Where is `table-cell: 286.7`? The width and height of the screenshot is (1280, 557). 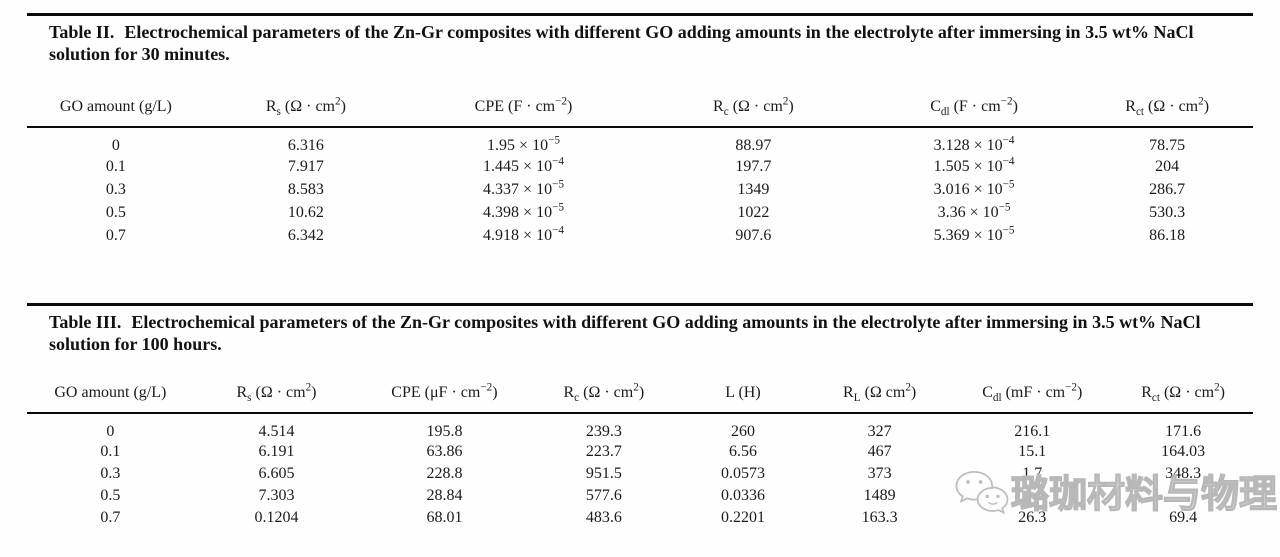 table-cell: 286.7 is located at coordinates (1167, 189).